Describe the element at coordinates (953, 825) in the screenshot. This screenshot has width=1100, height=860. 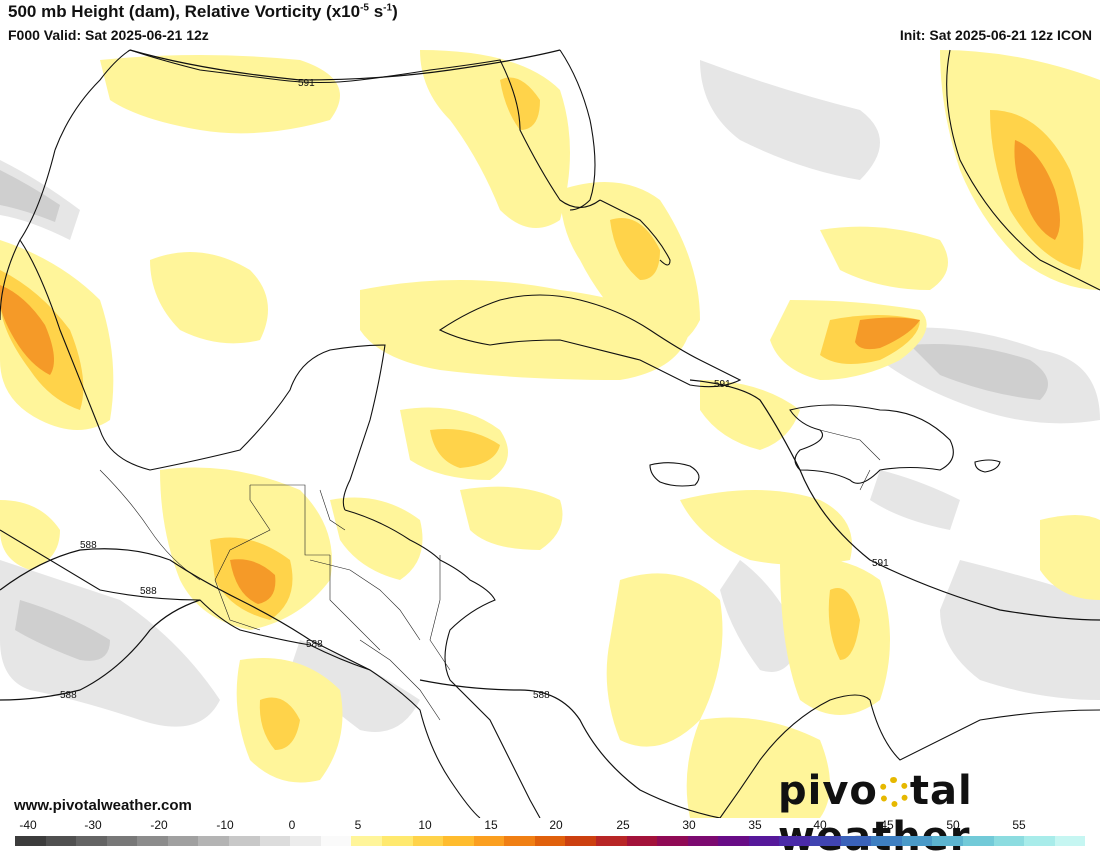
I see `tick-label: 50` at that location.